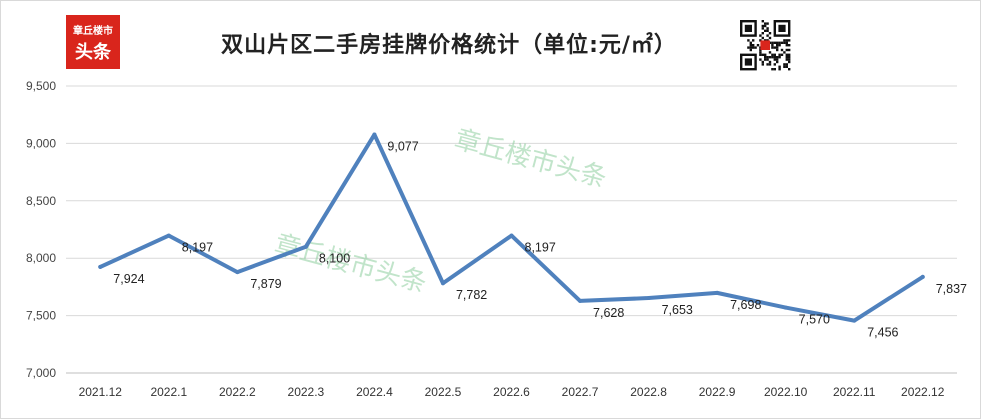 Image resolution: width=981 pixels, height=419 pixels. What do you see at coordinates (677, 310) in the screenshot?
I see `data-label: 7,653` at bounding box center [677, 310].